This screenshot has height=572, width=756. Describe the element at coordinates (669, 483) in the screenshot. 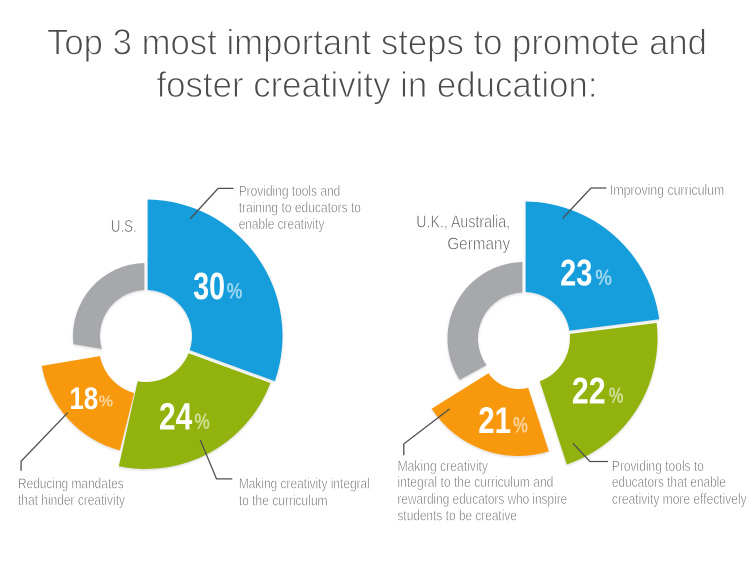

I see `svg-text: educators that enable` at that location.